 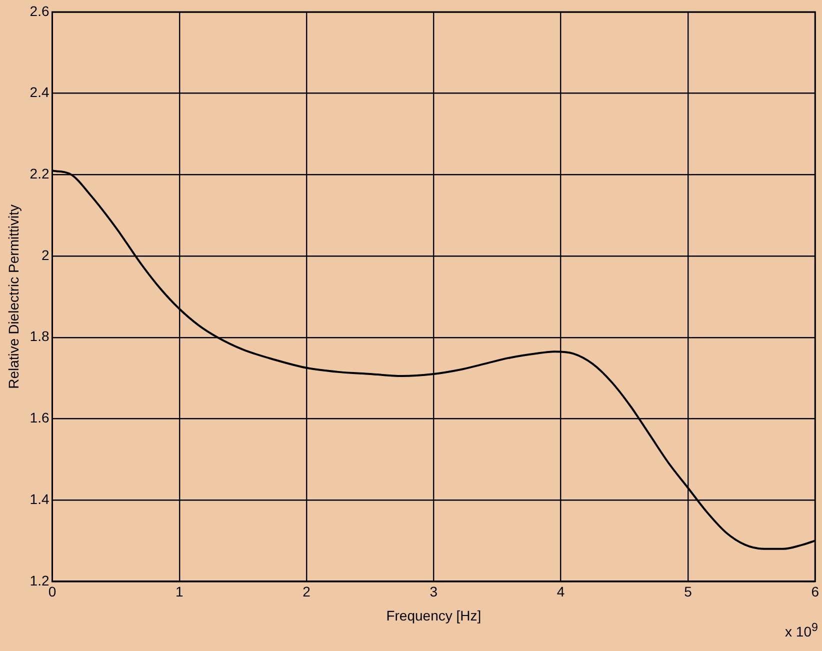 I want to click on y-tick-label: 1.4, so click(x=40, y=498).